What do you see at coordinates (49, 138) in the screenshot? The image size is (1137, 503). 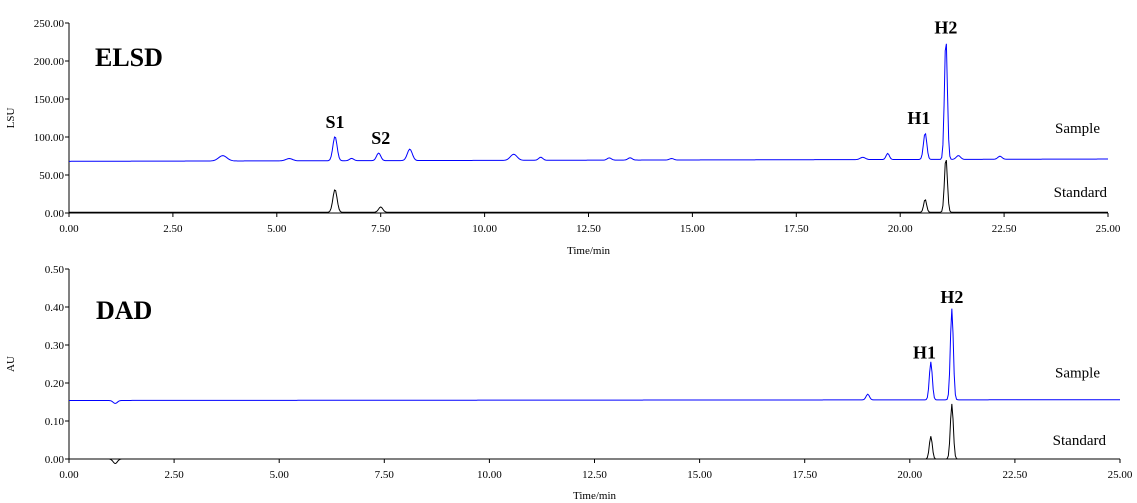 I see `y-tick-label: 100.00` at bounding box center [49, 138].